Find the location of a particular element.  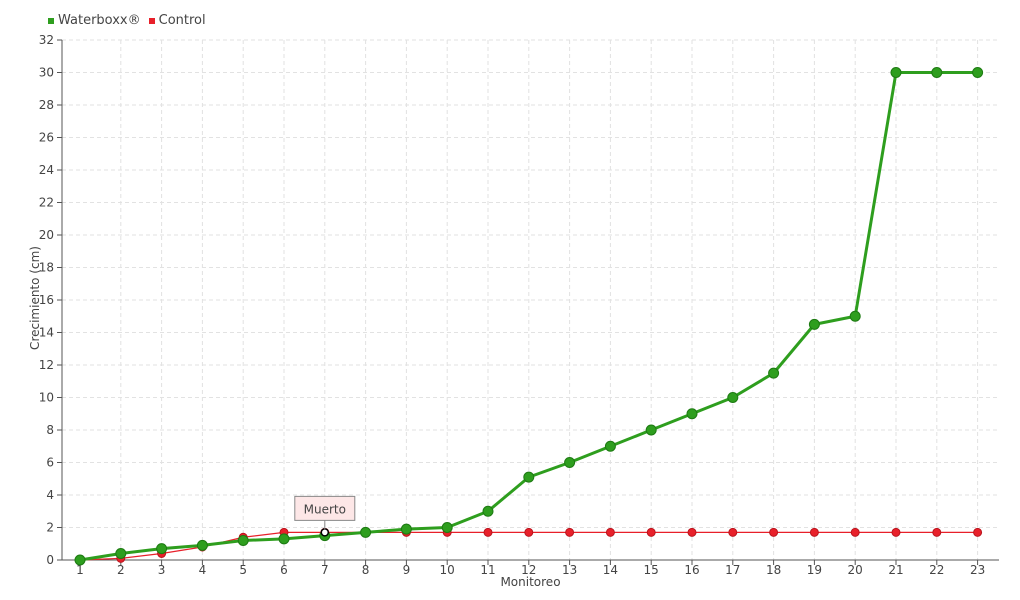

x-tick-label: 15 is located at coordinates (651, 570).